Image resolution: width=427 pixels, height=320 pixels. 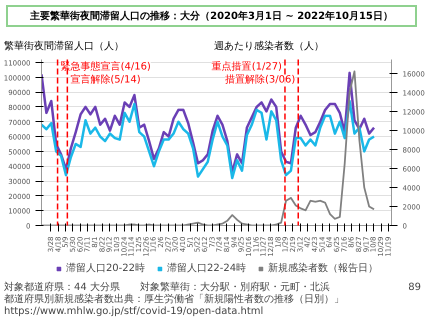 I want to click on text: 対象都道府県：44 大分県 対象繁華街：大分駅・別府駅・元町・北浜, so click(x=167, y=287).